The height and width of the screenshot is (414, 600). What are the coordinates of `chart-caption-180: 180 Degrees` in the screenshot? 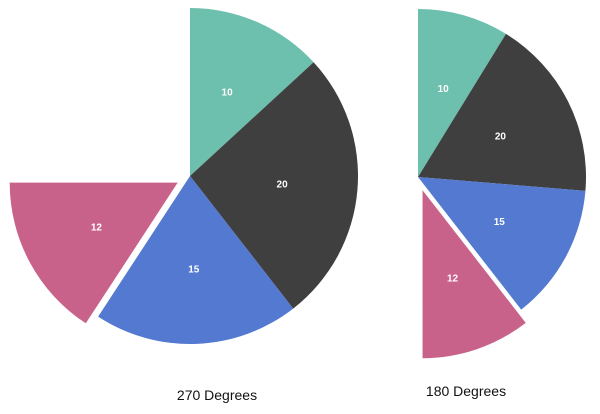 It's located at (466, 391).